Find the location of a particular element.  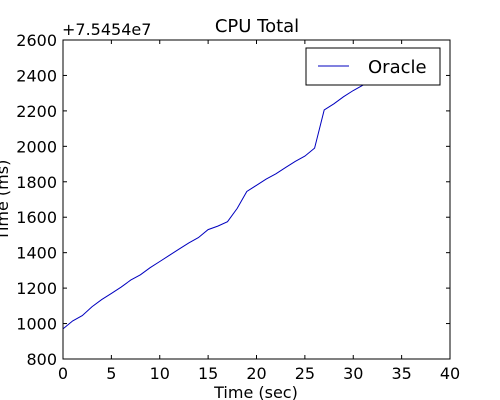

x-tick-label: 15 is located at coordinates (208, 373).